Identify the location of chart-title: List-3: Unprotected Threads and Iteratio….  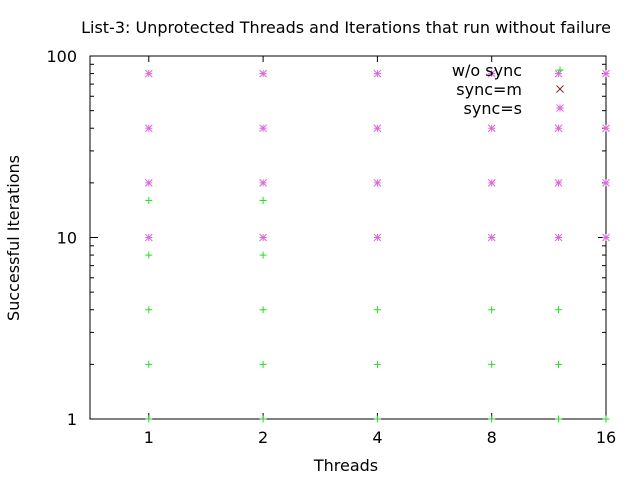
(346, 27).